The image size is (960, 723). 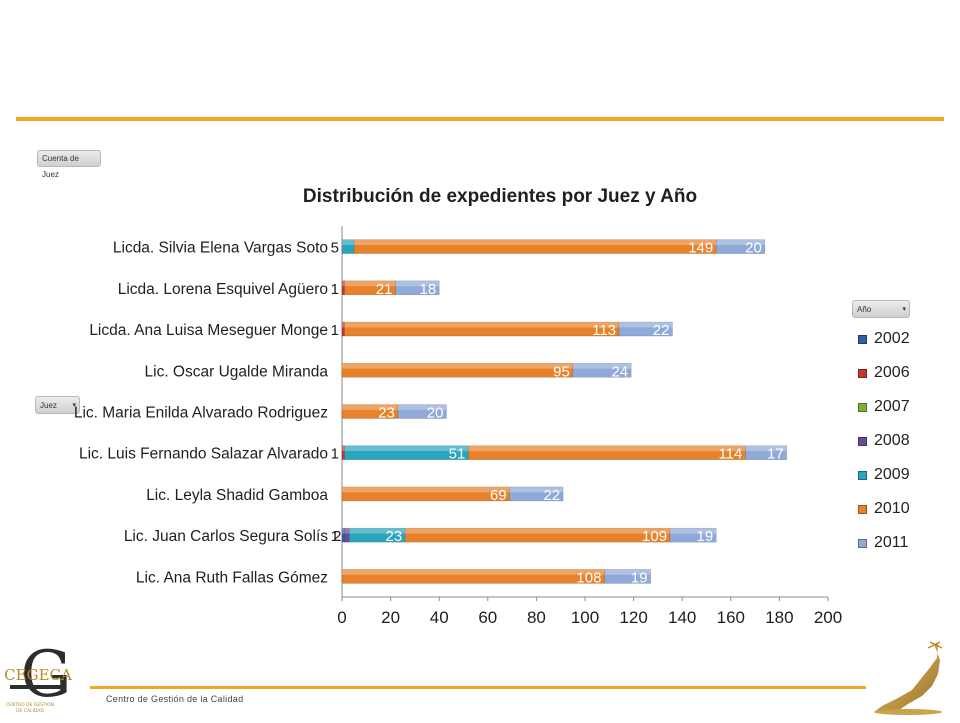 What do you see at coordinates (828, 617) in the screenshot?
I see `x-tick-label: 200` at bounding box center [828, 617].